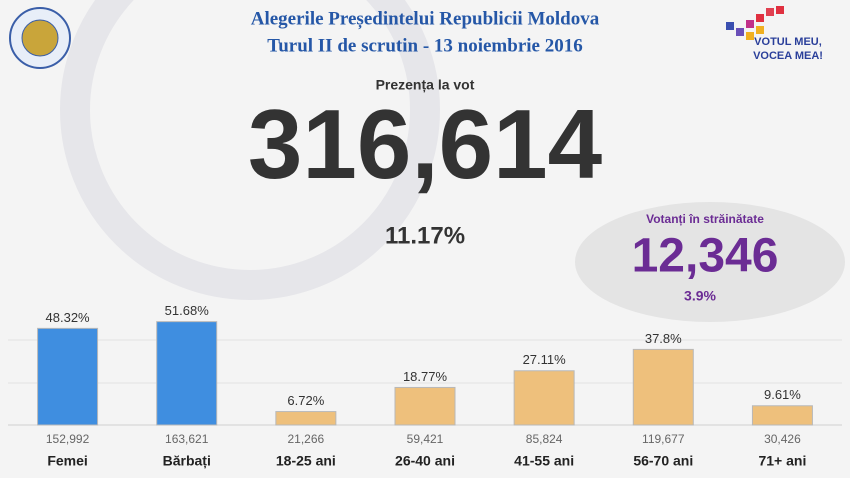 This screenshot has width=850, height=478. Describe the element at coordinates (788, 56) in the screenshot. I see `logo-text: VOCEA MEA!` at that location.